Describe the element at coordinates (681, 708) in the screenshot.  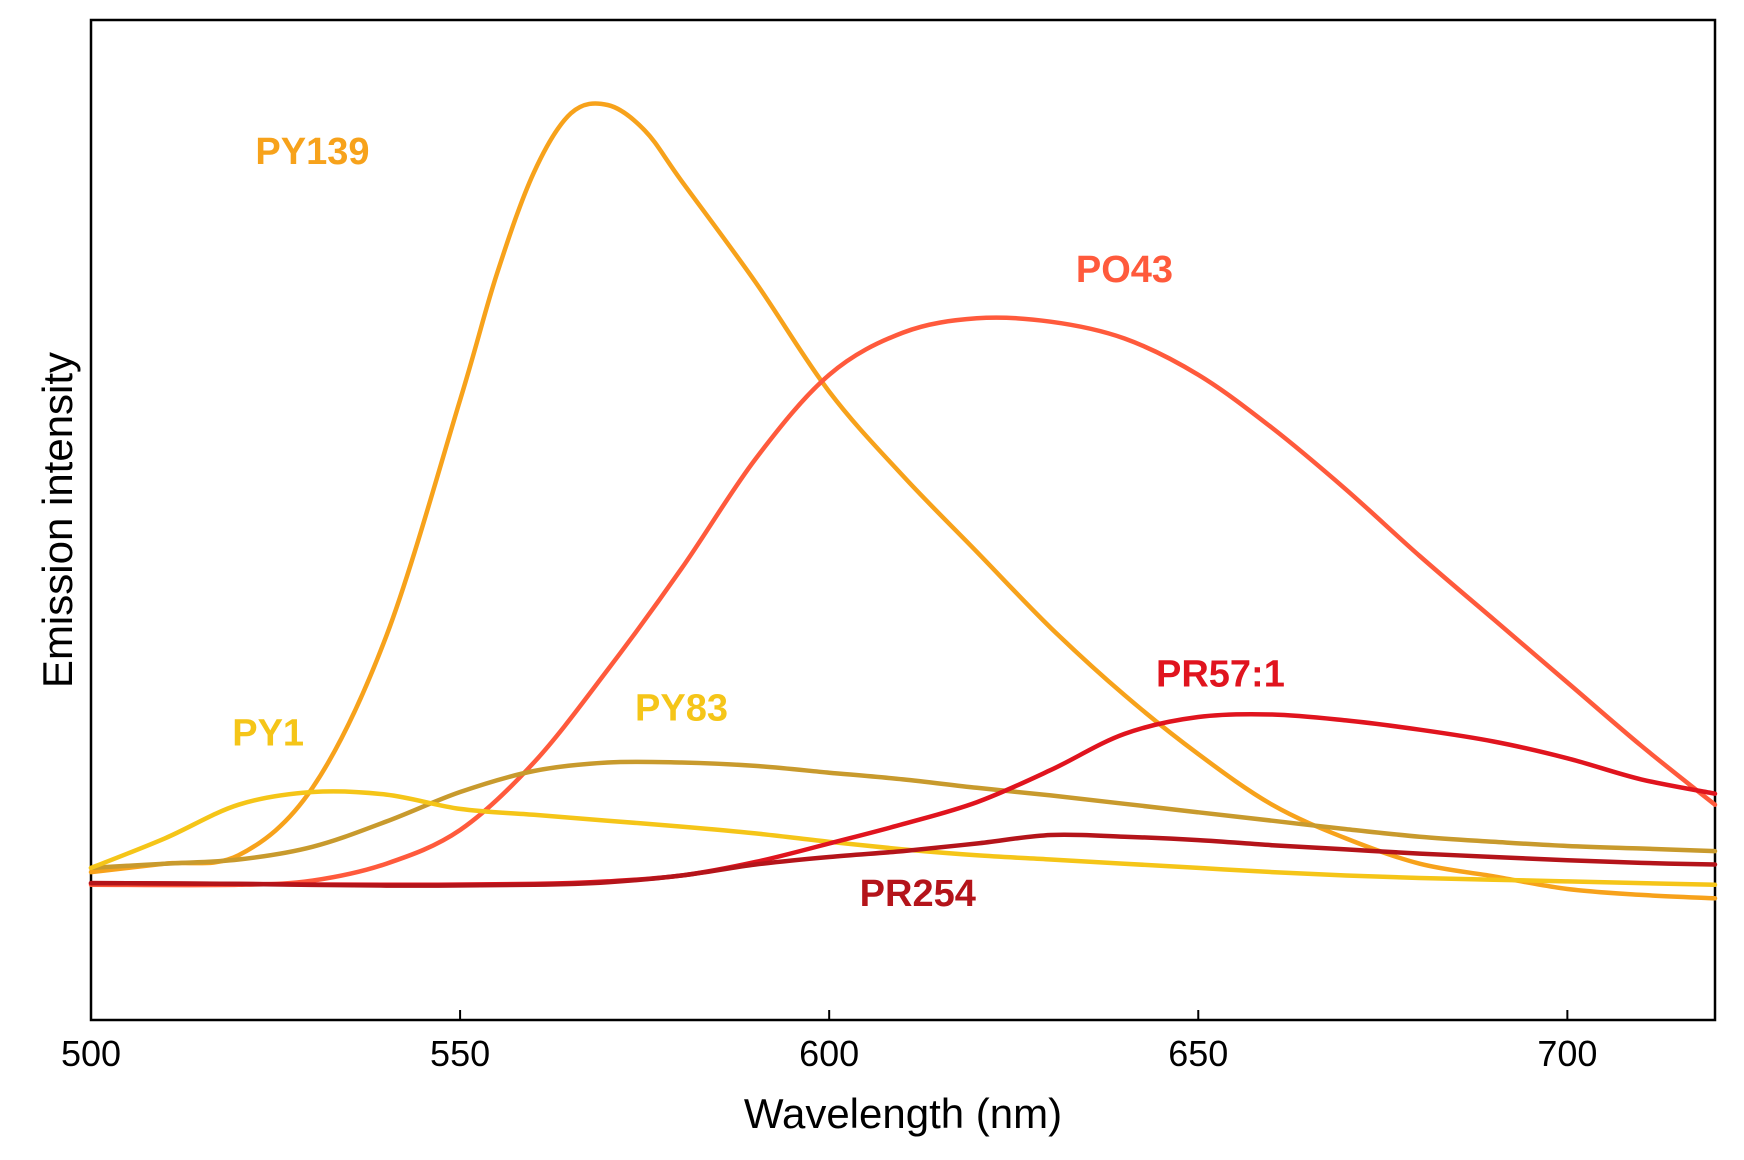
I see `series-label-py83: PY83` at that location.